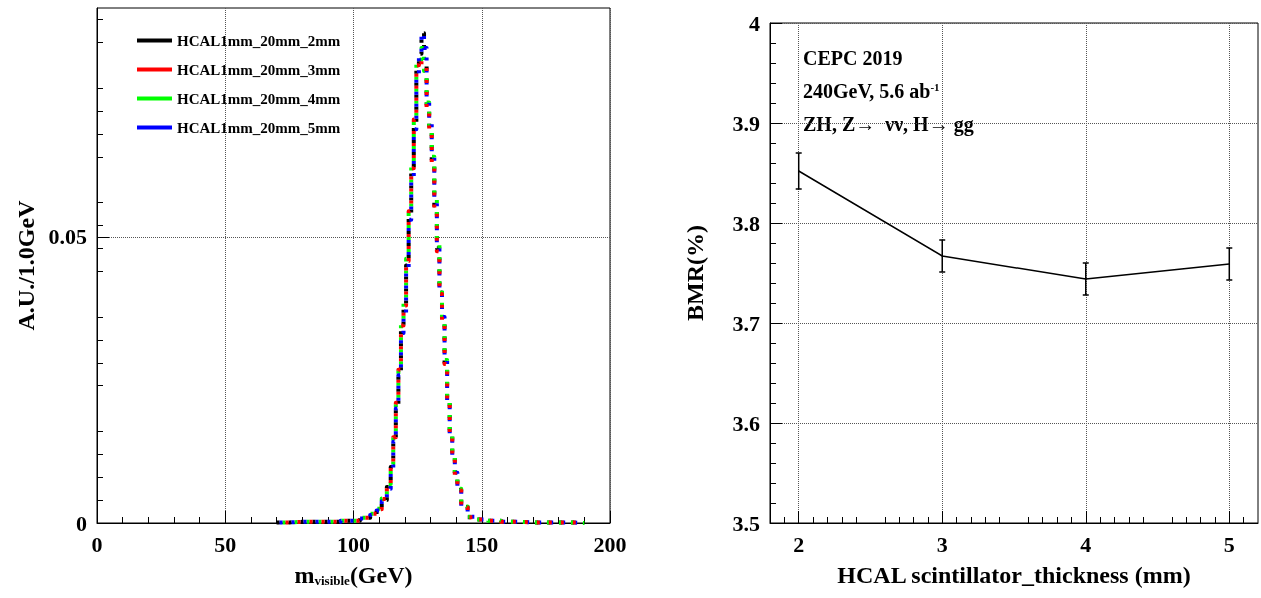 The width and height of the screenshot is (1261, 598). What do you see at coordinates (746, 323) in the screenshot?
I see `y-tick-label: 3.7` at bounding box center [746, 323].